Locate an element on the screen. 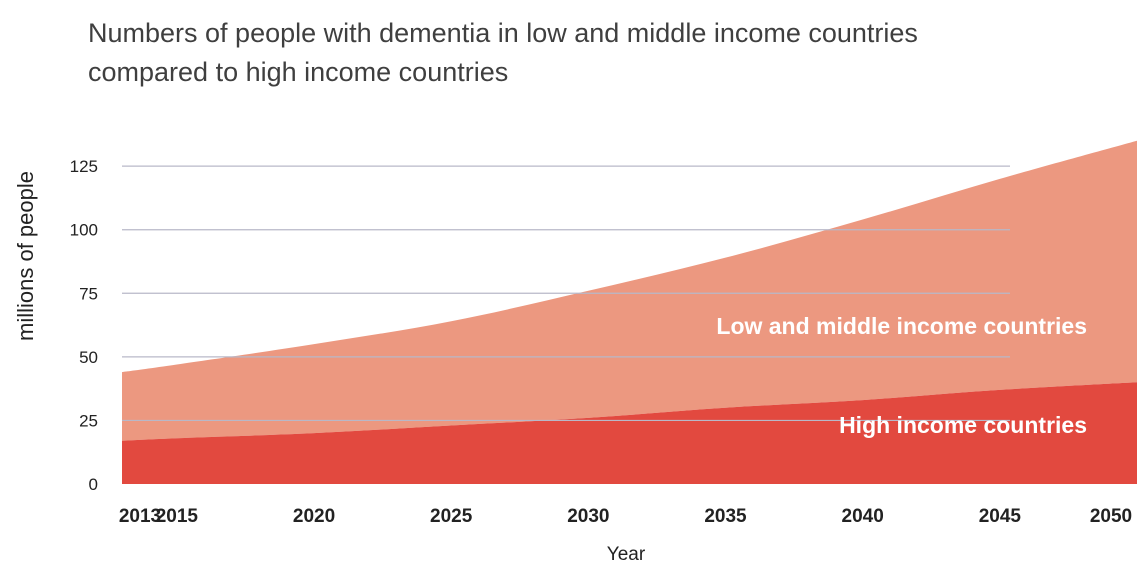  x-tick-label: 2035 is located at coordinates (725, 516).